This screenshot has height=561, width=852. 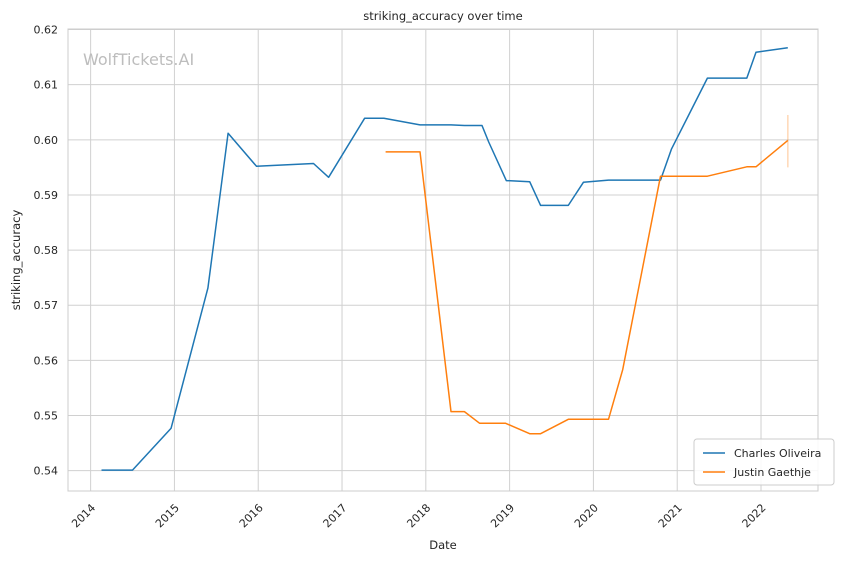 I want to click on y-tick-label: 0.60, so click(x=46, y=140).